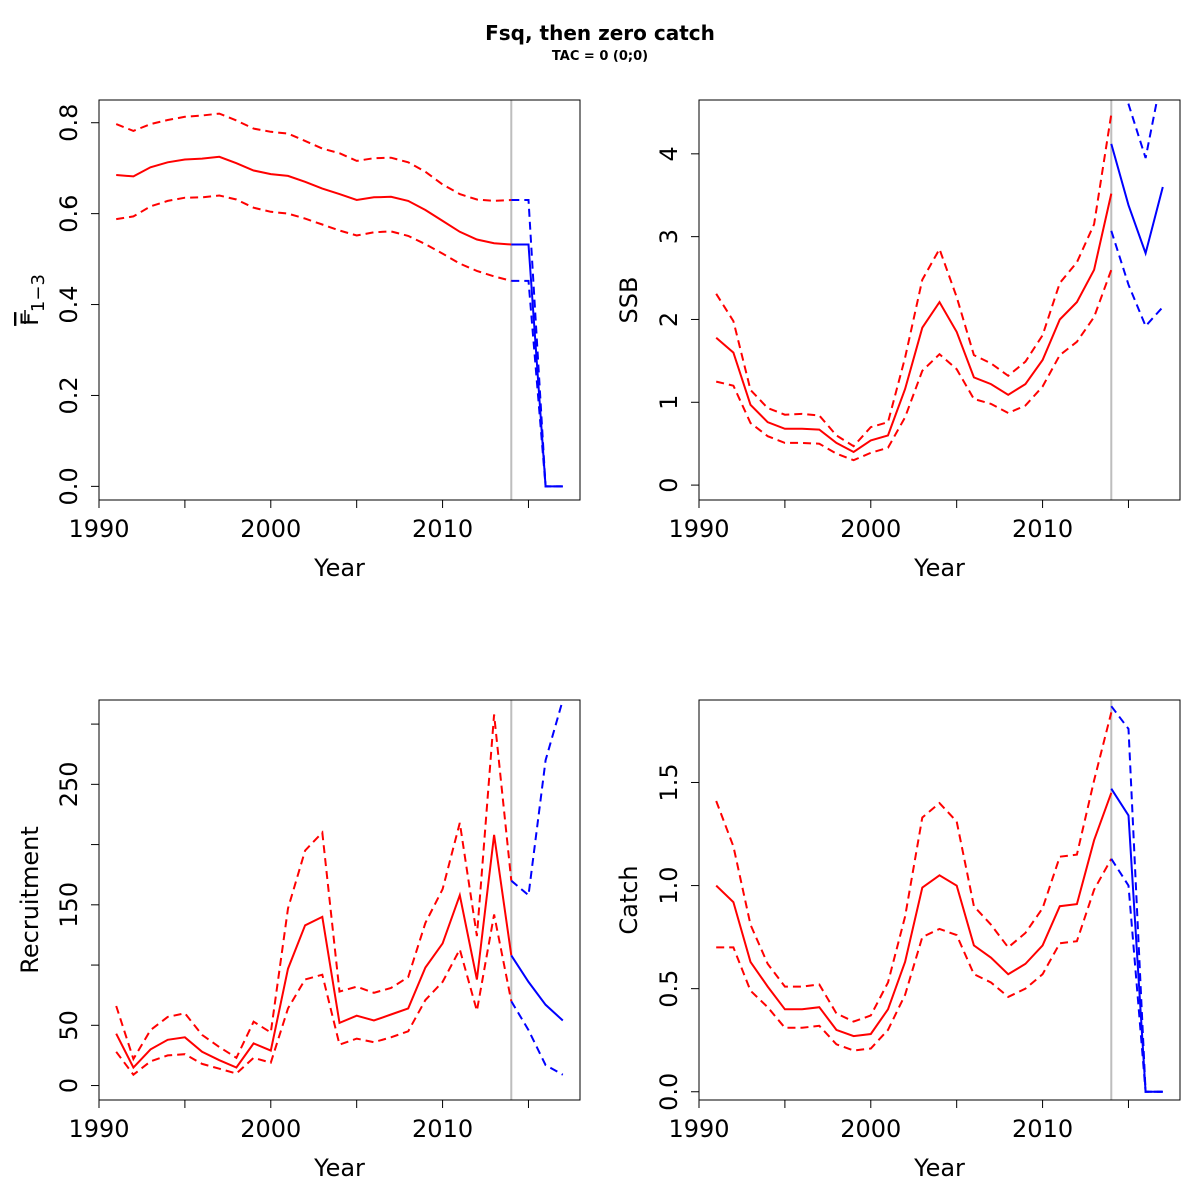 Image resolution: width=1200 pixels, height=1200 pixels. I want to click on y-axis-label: SSB, so click(629, 300).